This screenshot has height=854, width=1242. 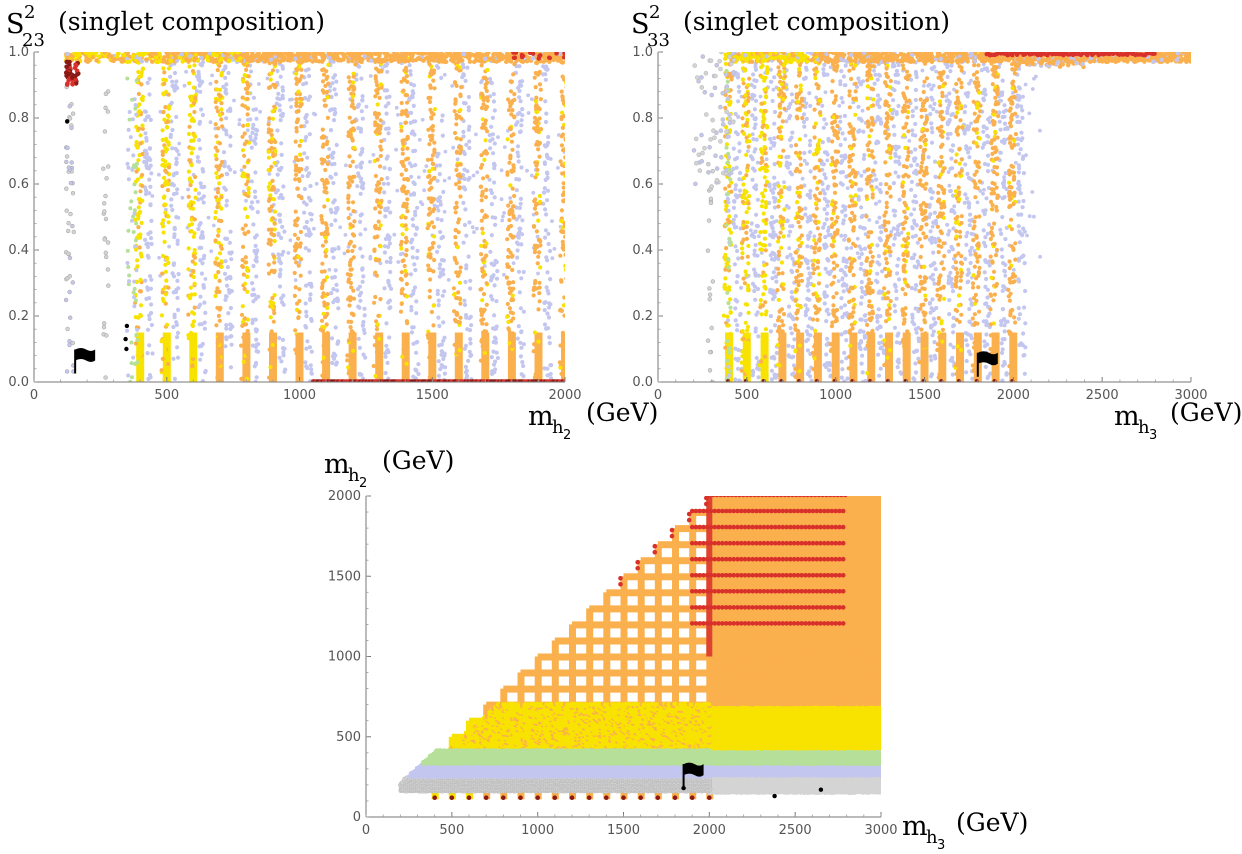 What do you see at coordinates (15, 24) in the screenshot?
I see `title-symbol: S` at bounding box center [15, 24].